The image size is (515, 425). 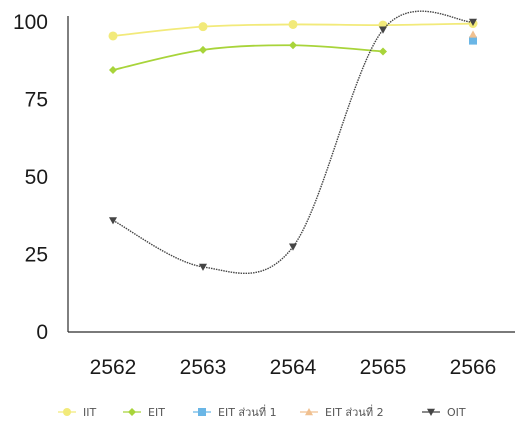 I want to click on legend-item-eit-1: EIT ส่วนที่ 1, so click(x=235, y=411).